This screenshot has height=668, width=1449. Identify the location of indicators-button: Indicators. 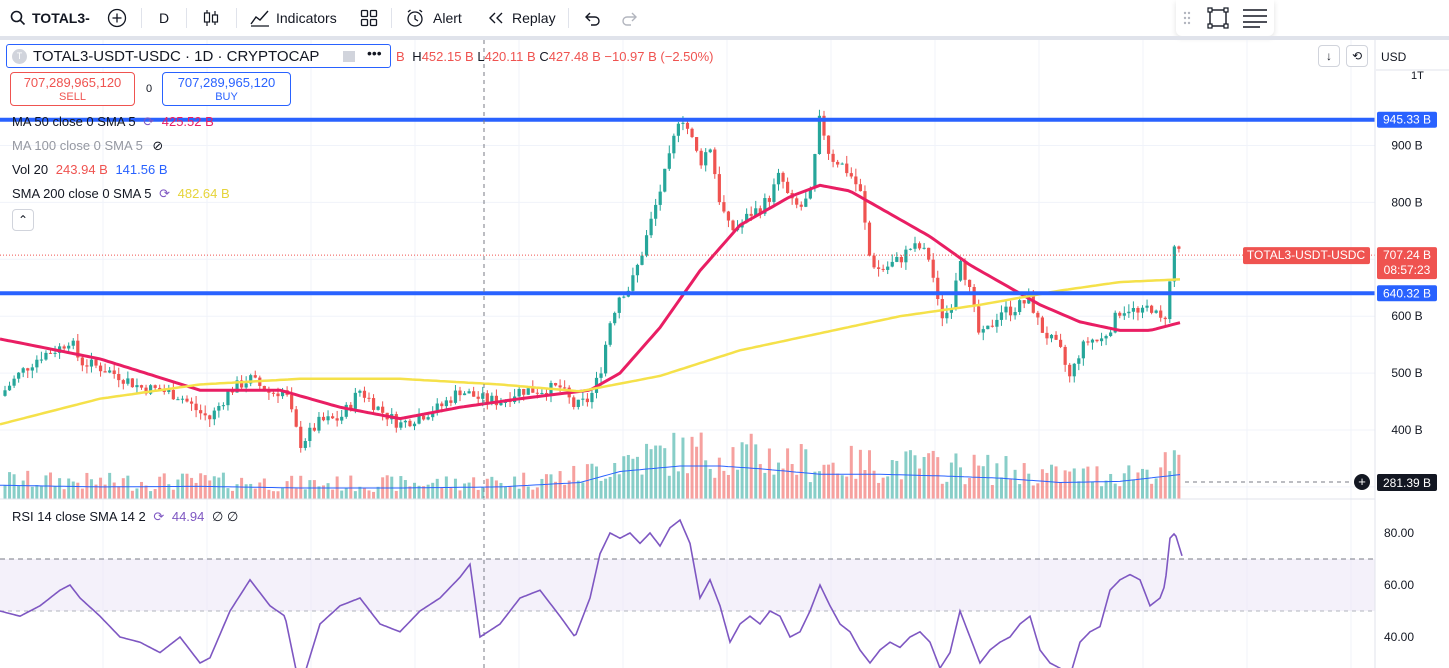
(293, 18).